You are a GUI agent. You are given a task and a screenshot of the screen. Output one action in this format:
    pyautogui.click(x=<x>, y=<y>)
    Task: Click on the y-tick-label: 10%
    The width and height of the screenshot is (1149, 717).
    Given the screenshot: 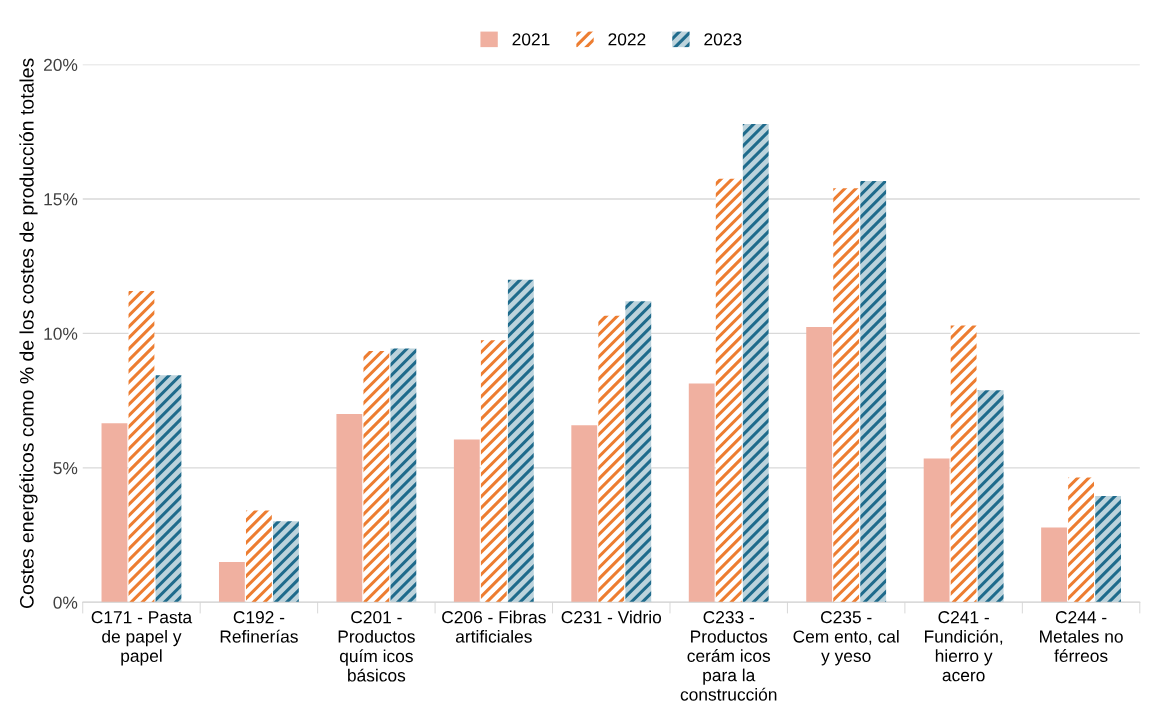 What is the action you would take?
    pyautogui.click(x=61, y=333)
    